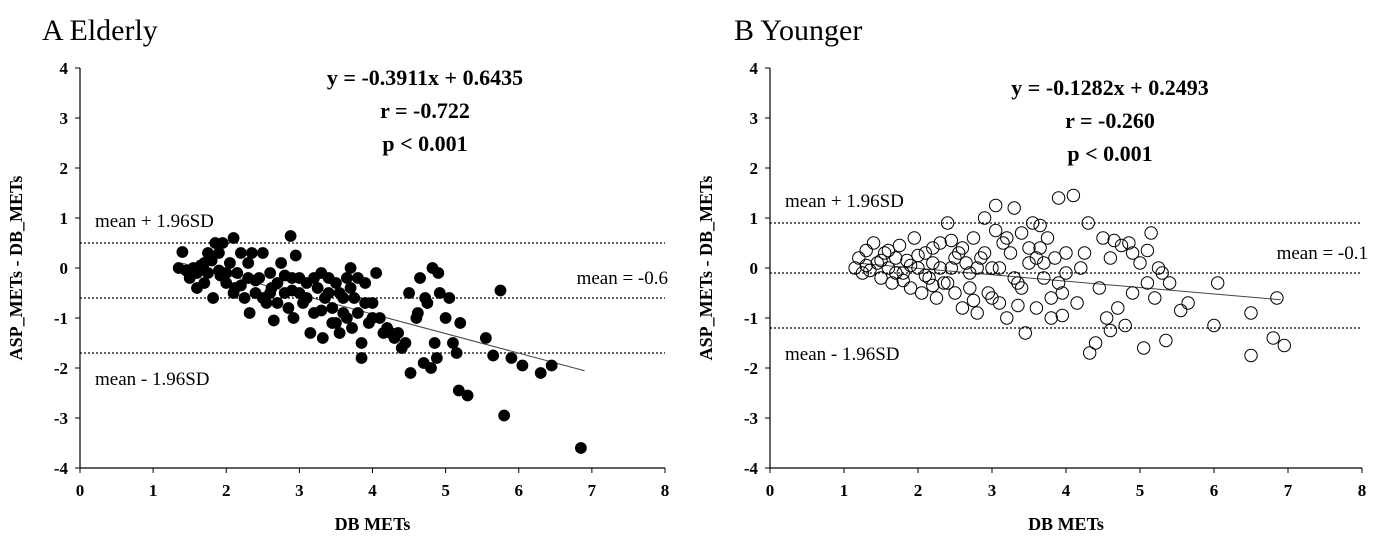  I want to click on y-tick-label: 0, so click(64, 268).